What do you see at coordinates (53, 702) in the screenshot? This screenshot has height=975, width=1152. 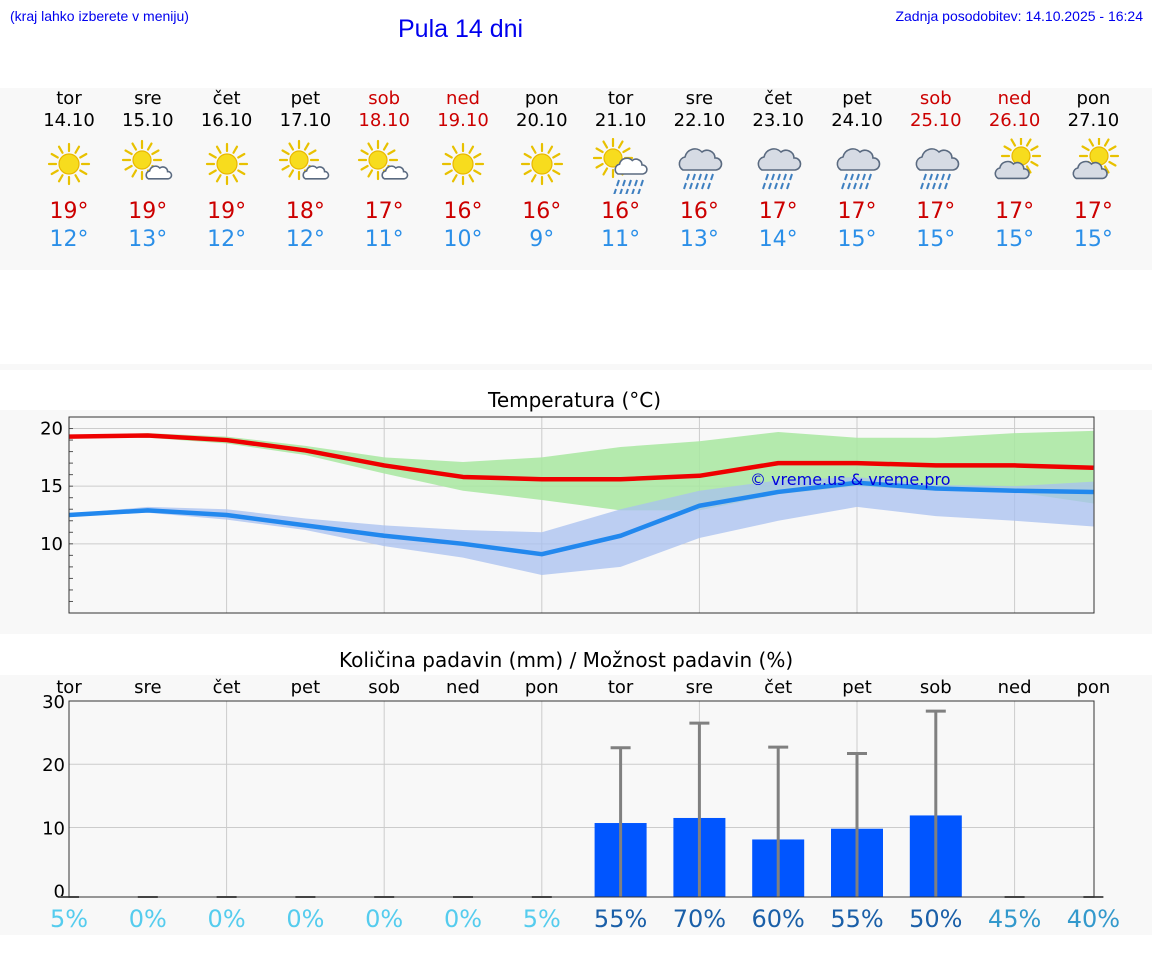 I see `y-tick-label: 30` at bounding box center [53, 702].